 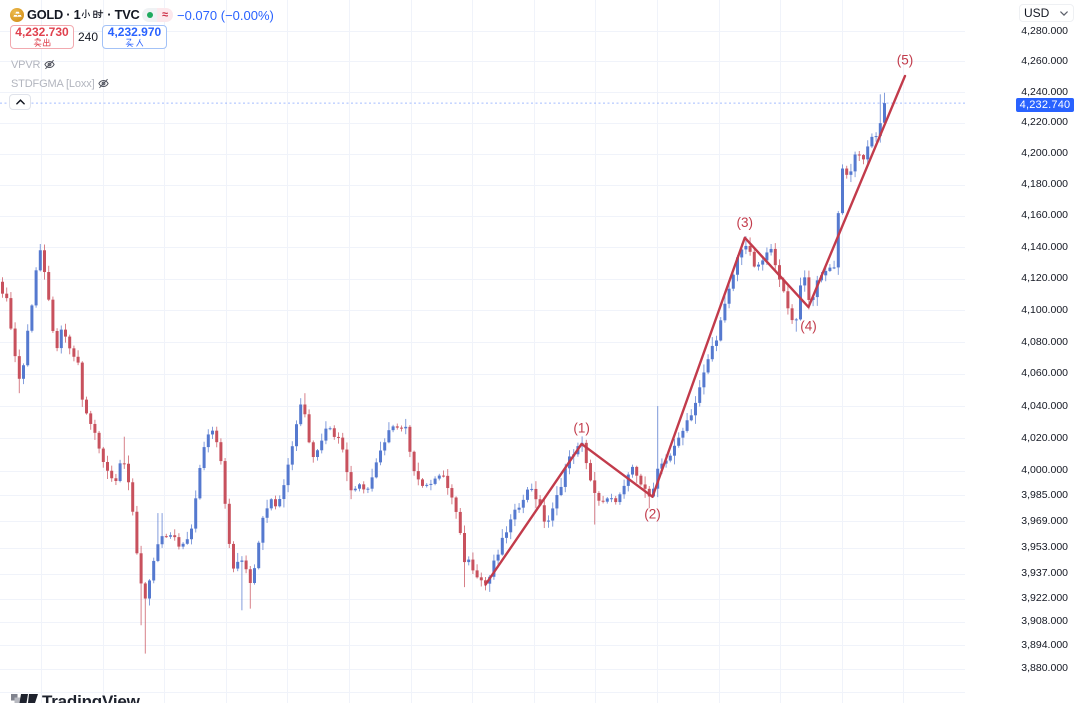 What do you see at coordinates (1044, 494) in the screenshot?
I see `price-axis-label: 3,985.000` at bounding box center [1044, 494].